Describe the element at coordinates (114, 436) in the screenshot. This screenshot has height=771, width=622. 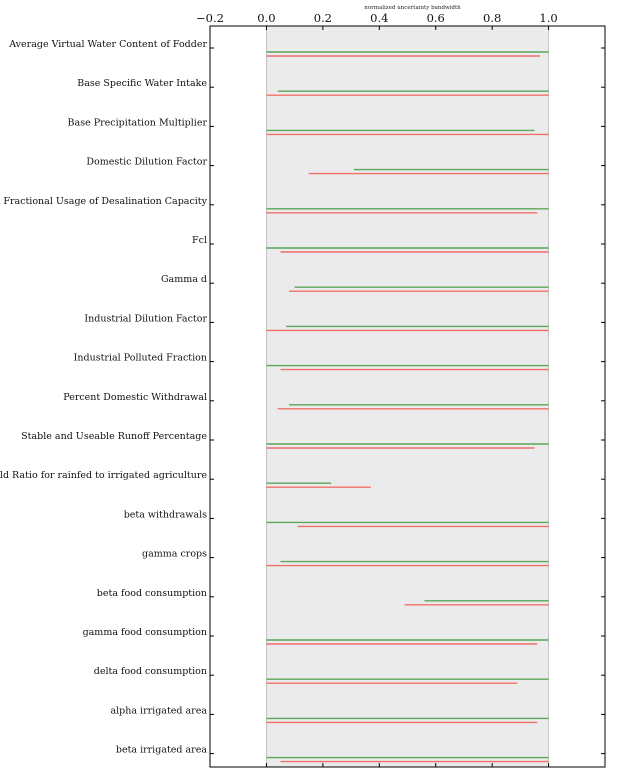
I see `category-label: Stable and Useable Runoff Percentage` at that location.